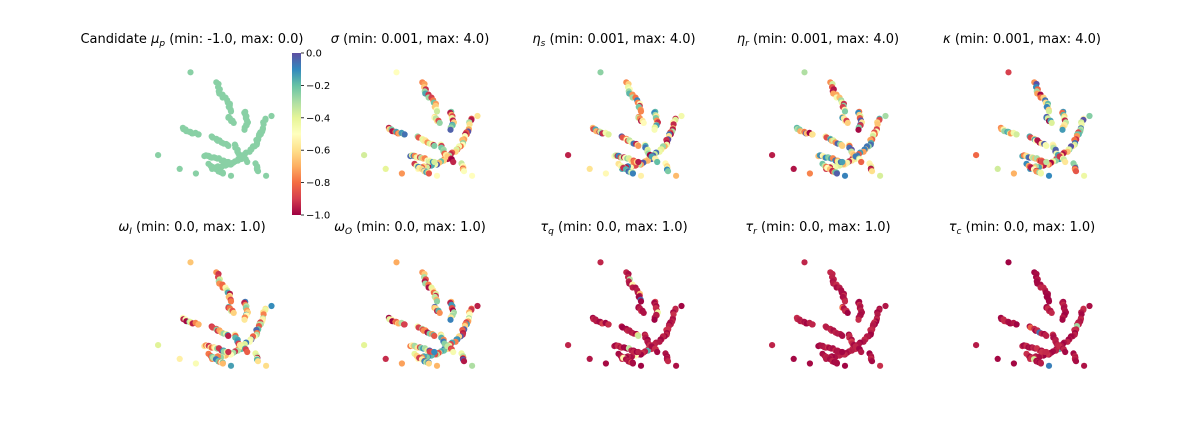  Describe the element at coordinates (318, 216) in the screenshot. I see `colorbar-tick-label: −1.0` at that location.